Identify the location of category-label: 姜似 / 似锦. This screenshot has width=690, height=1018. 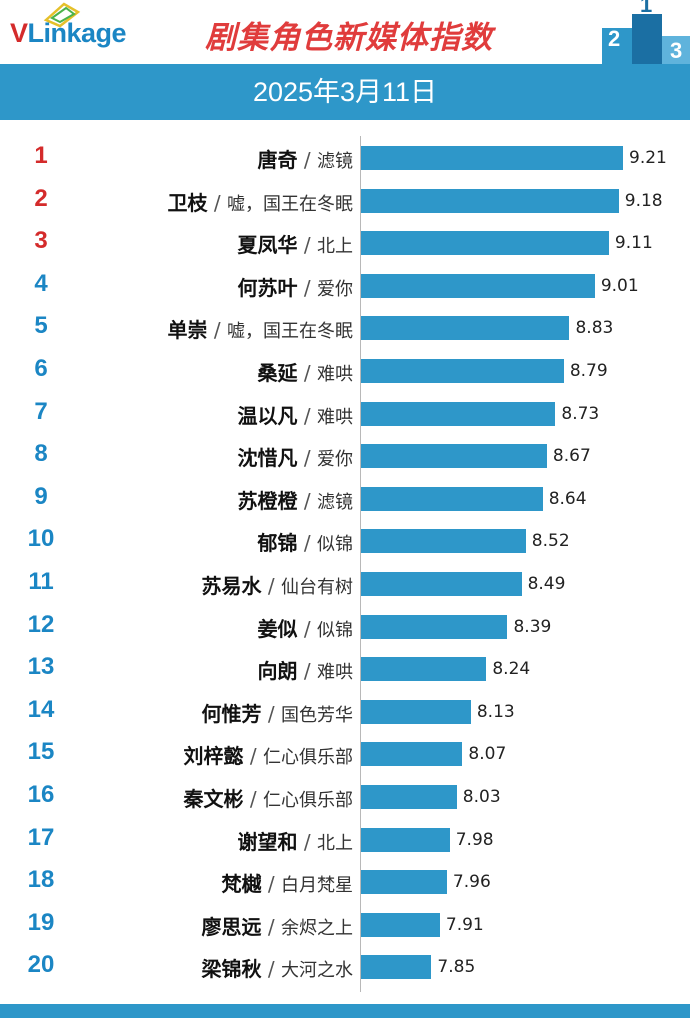
(305, 627).